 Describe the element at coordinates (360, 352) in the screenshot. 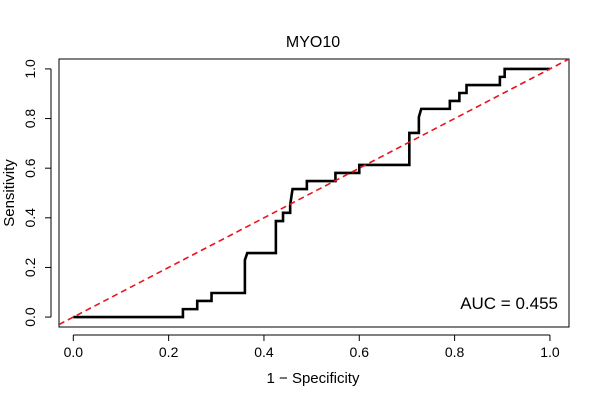

I see `x-tick-label: 0.6` at that location.